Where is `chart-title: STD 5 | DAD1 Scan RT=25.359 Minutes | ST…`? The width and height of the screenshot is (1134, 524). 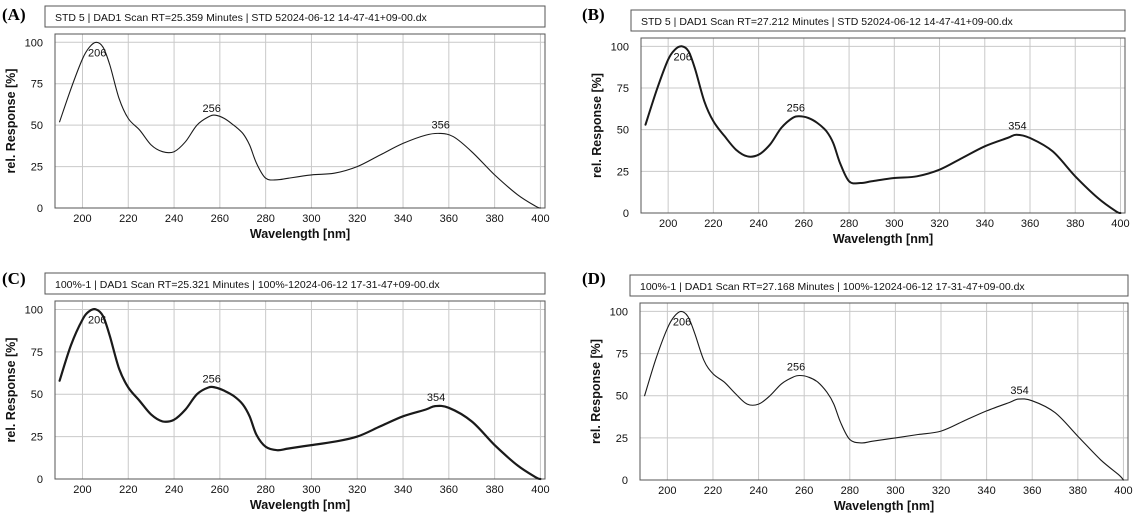 chart-title: STD 5 | DAD1 Scan RT=25.359 Minutes | ST… is located at coordinates (241, 18).